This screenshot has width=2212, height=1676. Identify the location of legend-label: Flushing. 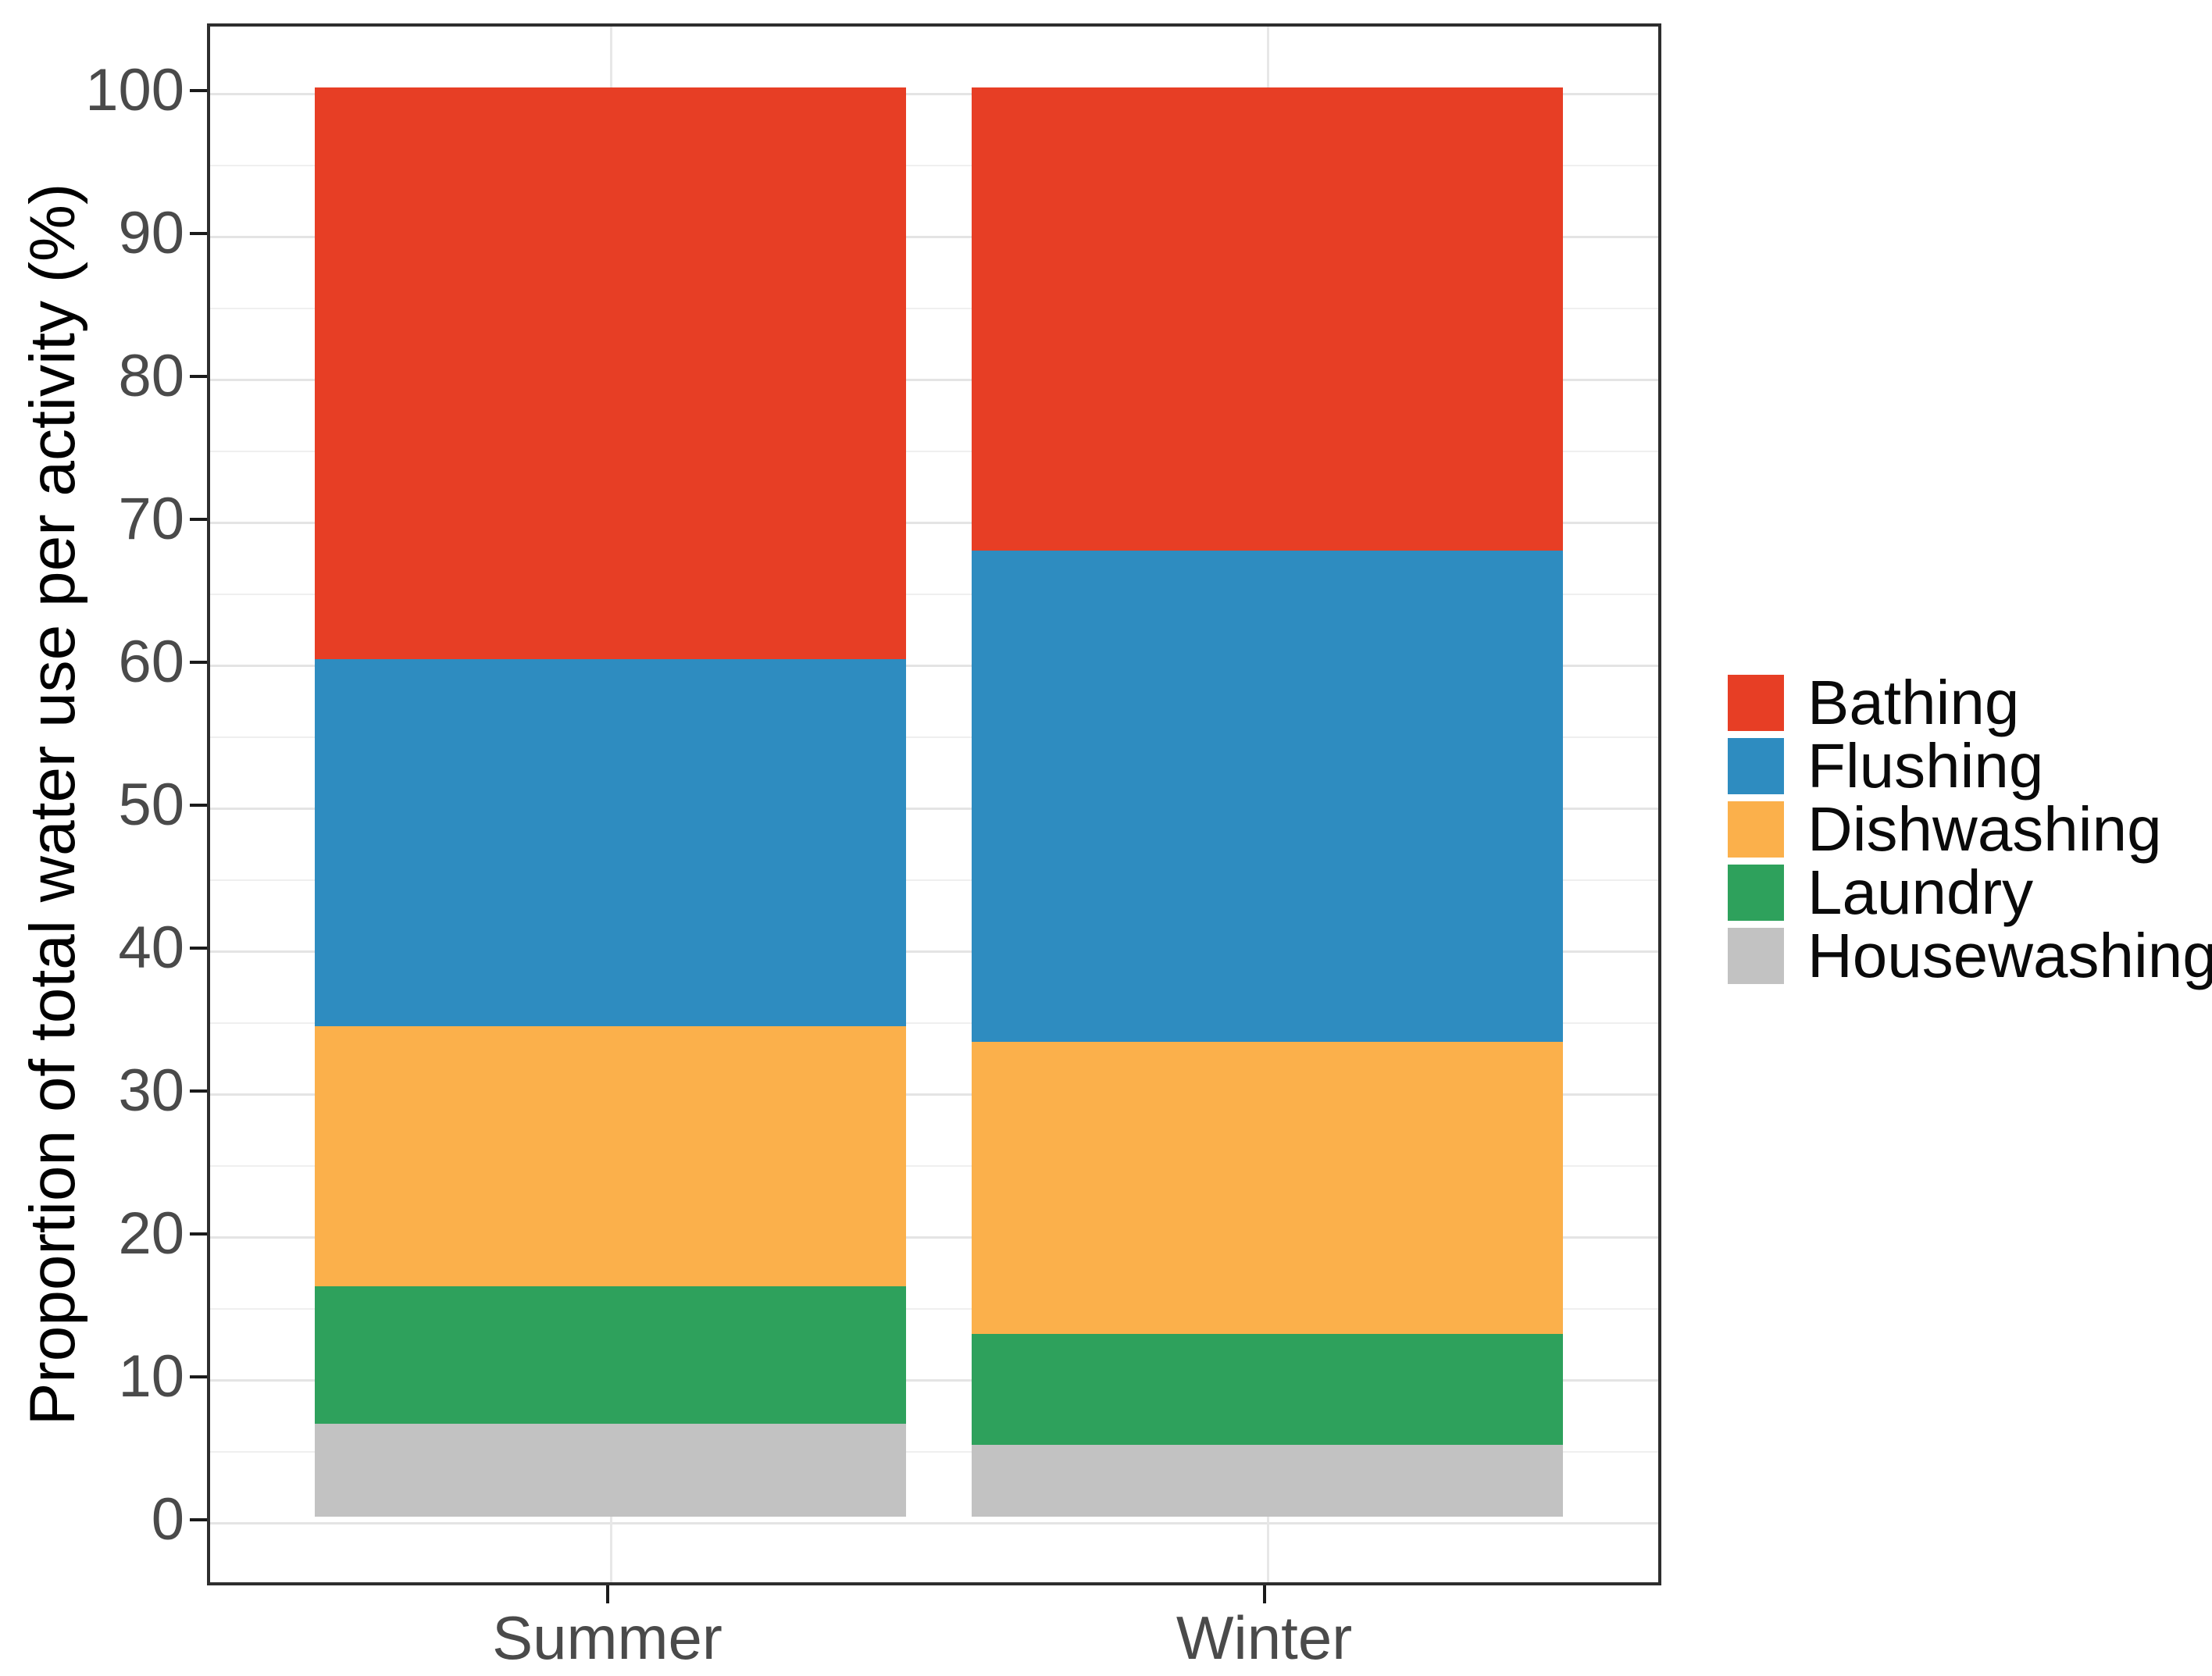
(1925, 766).